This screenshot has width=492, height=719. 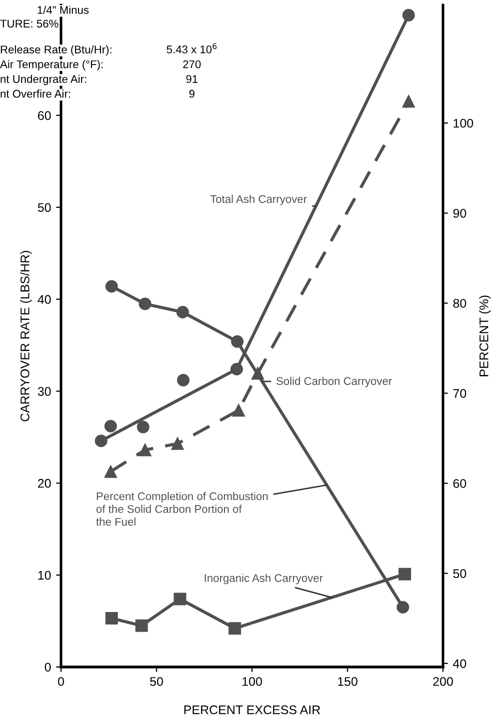 What do you see at coordinates (26, 336) in the screenshot?
I see `y-axis-title: CARRYOVER RATE (LBS/HR)` at bounding box center [26, 336].